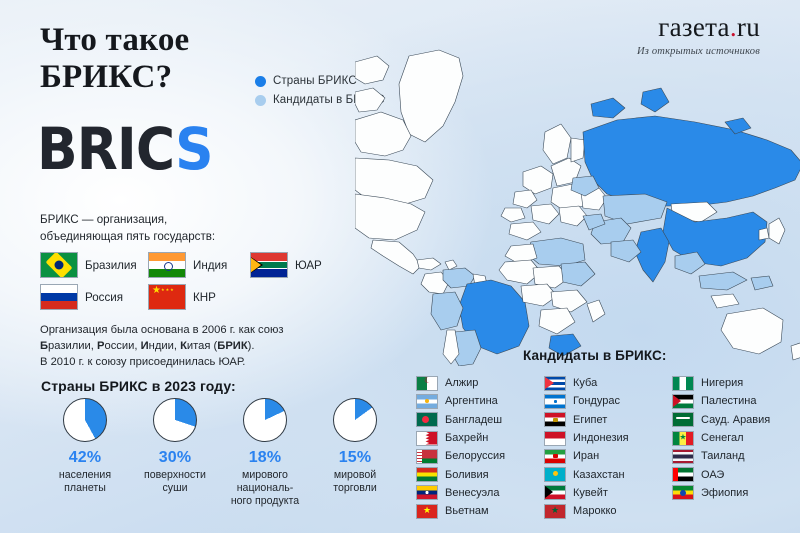  I want to click on stat-trade: 15% мировой торговли, so click(355, 453).